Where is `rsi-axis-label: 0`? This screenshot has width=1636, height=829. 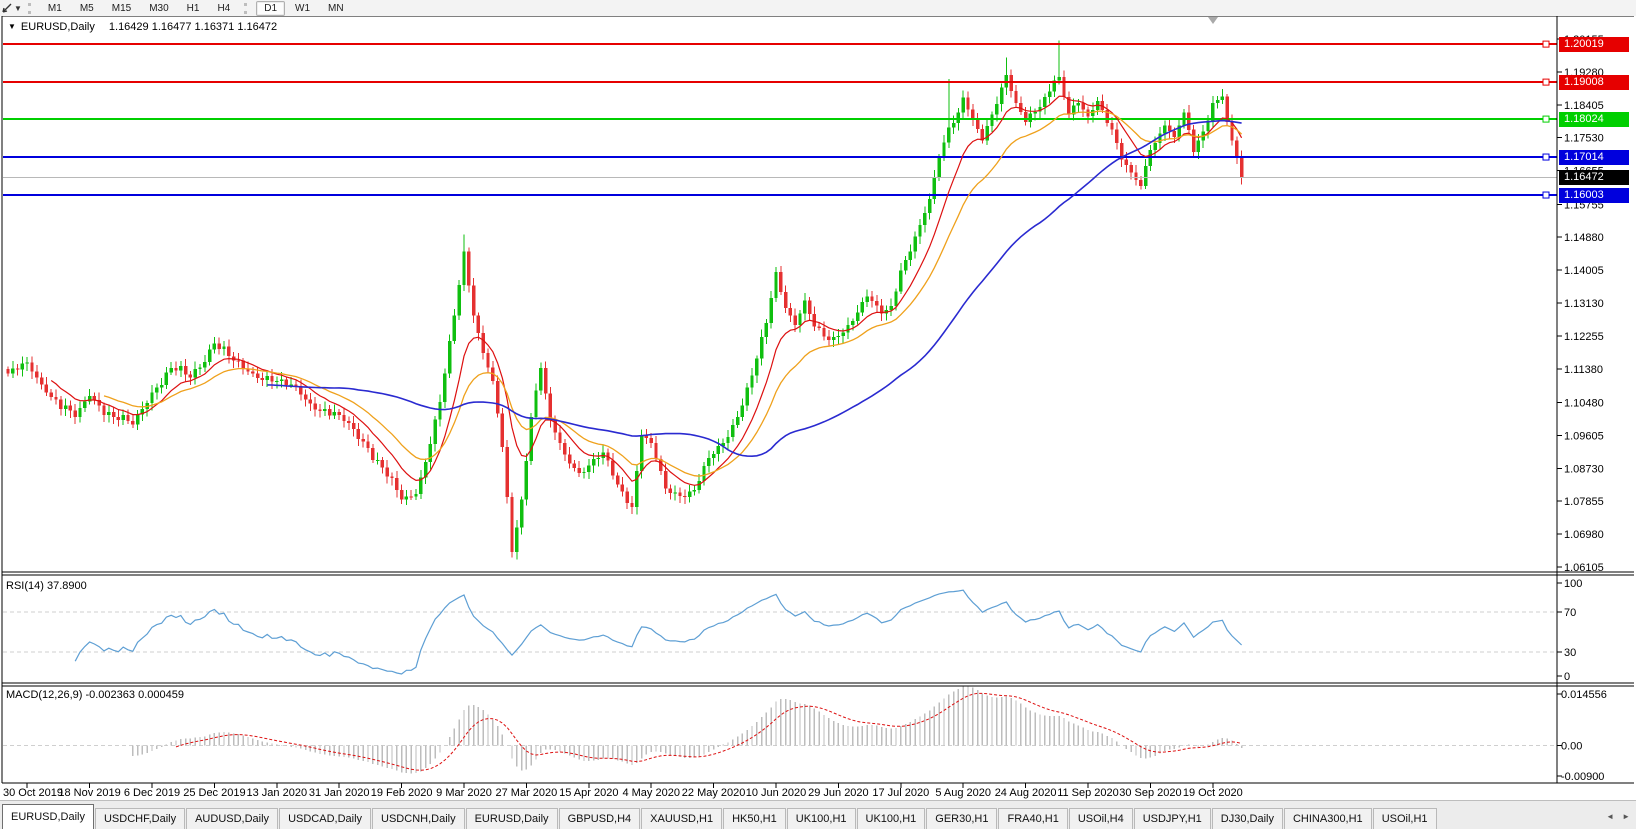 rsi-axis-label: 0 is located at coordinates (1567, 677).